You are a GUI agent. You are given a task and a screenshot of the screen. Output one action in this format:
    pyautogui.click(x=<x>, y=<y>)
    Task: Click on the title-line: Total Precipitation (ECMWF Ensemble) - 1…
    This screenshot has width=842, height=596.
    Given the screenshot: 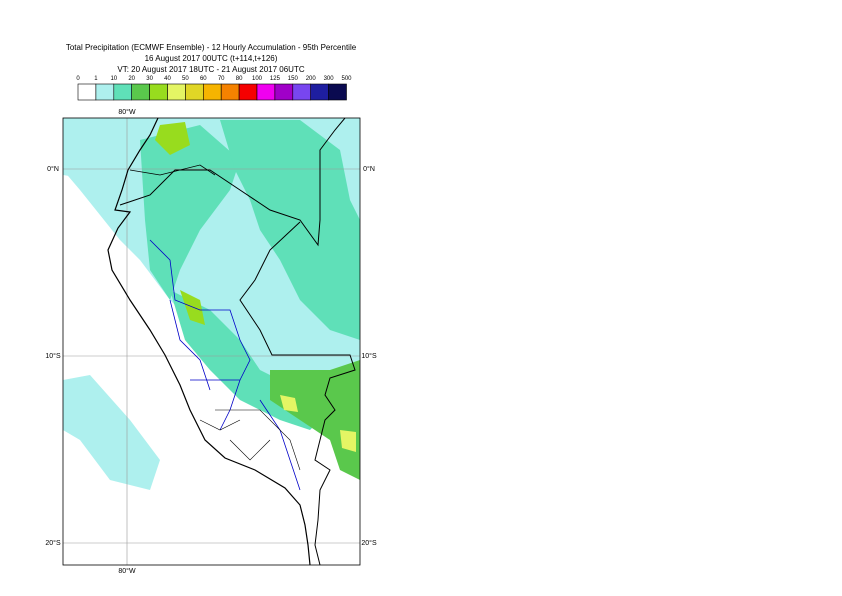 What is the action you would take?
    pyautogui.click(x=211, y=47)
    